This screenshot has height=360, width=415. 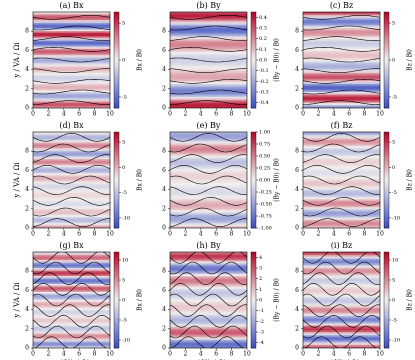 What do you see at coordinates (201, 114) in the screenshot?
I see `x-tick-label: 4` at bounding box center [201, 114].